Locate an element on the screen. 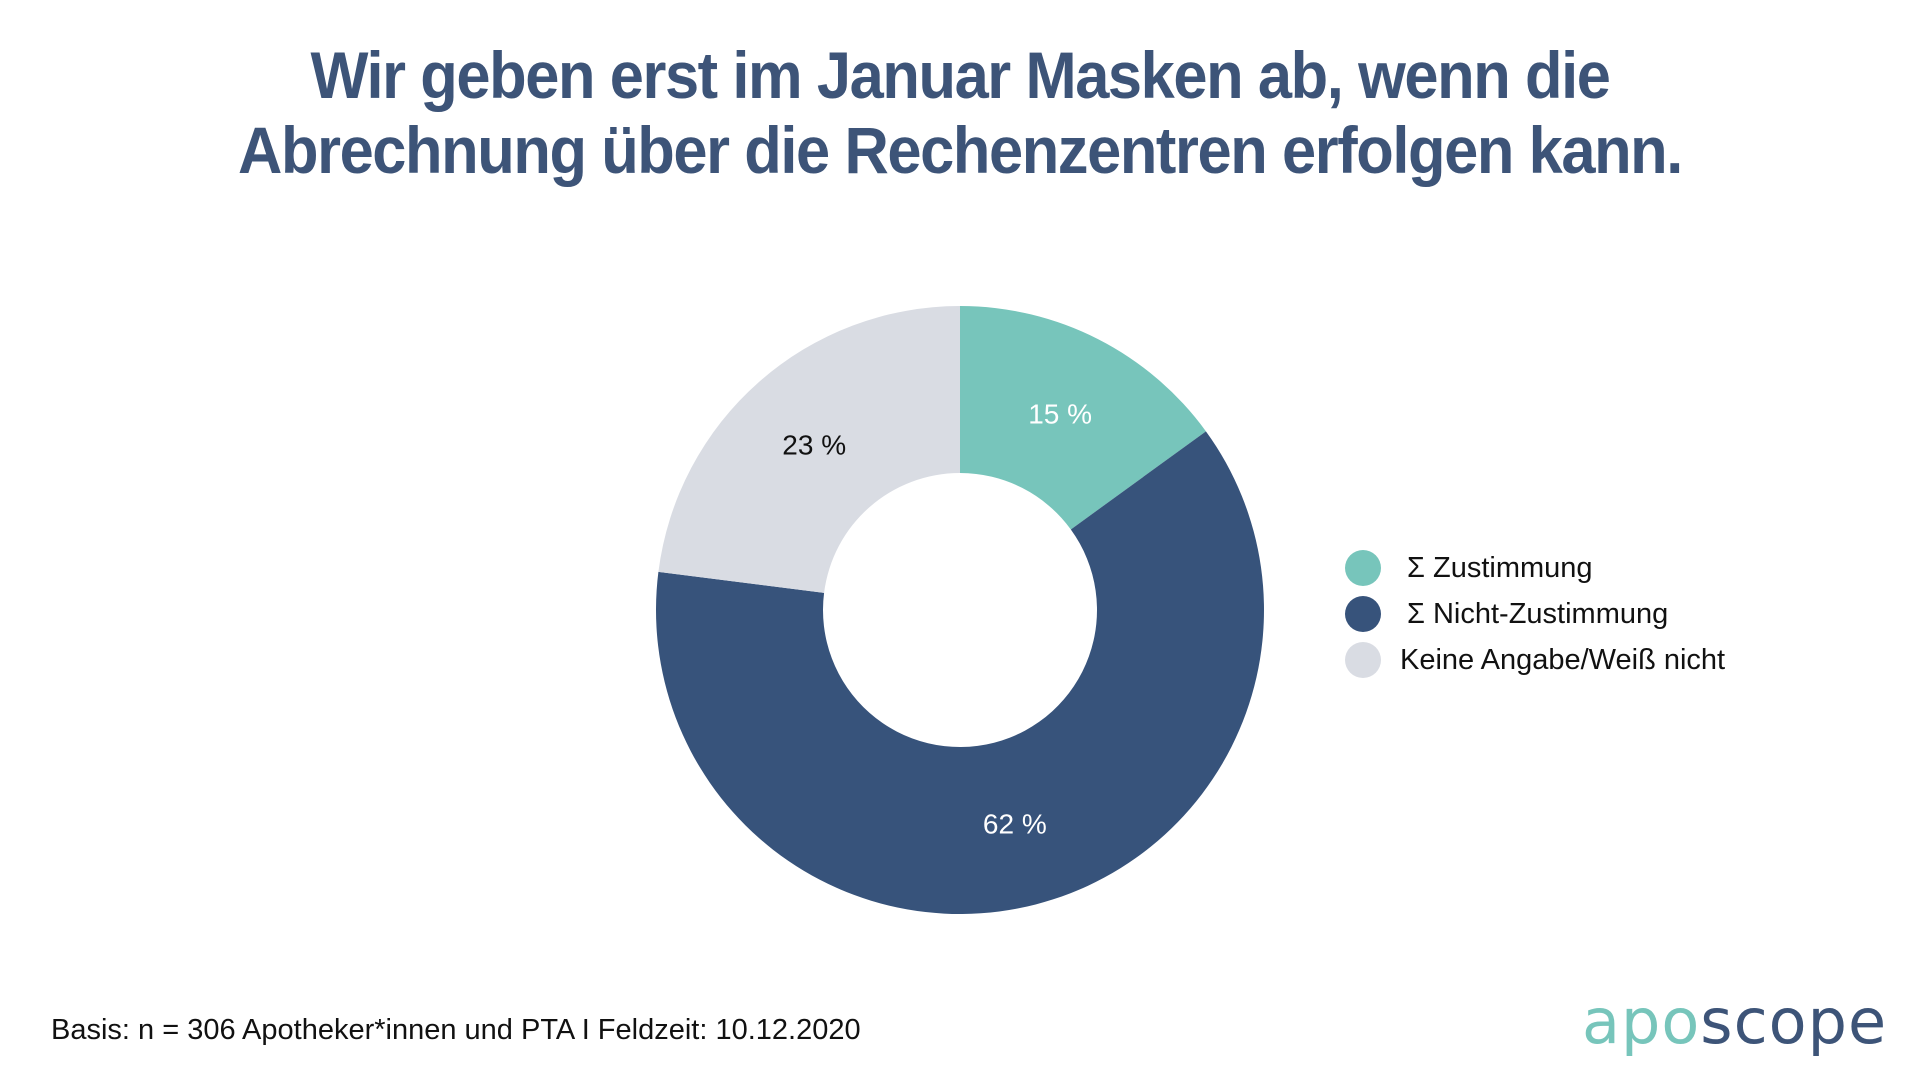  legend-item-nicht-zustimmung: Σ Nicht-Zustimmung is located at coordinates (1535, 614).